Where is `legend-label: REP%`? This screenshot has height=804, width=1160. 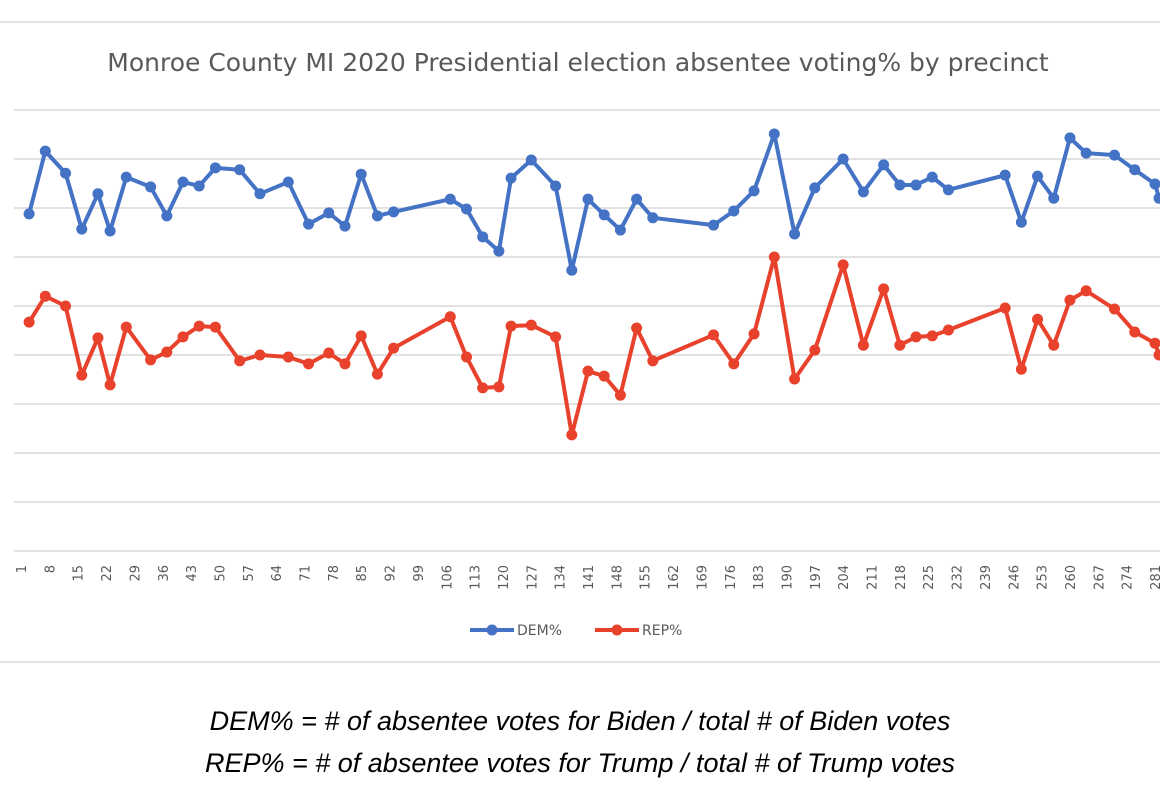
legend-label: REP% is located at coordinates (662, 631).